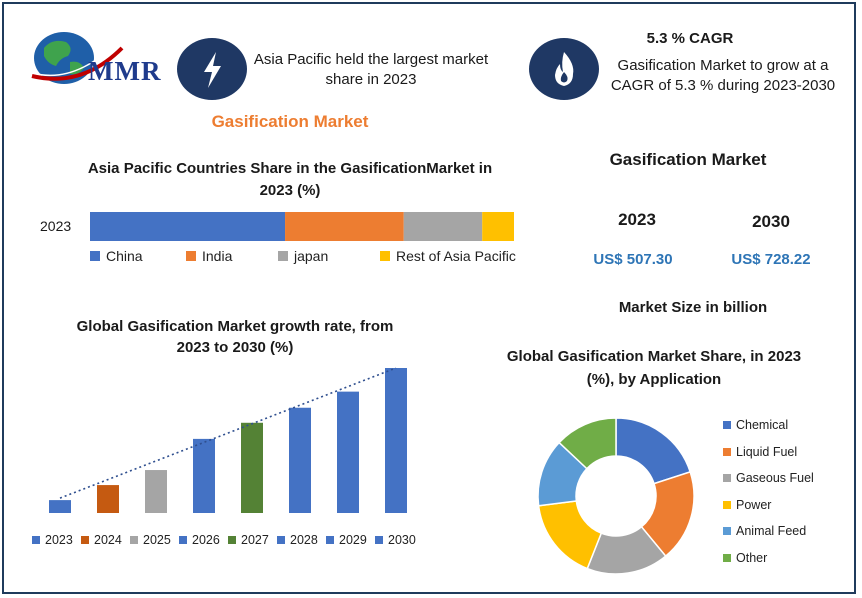  What do you see at coordinates (767, 451) in the screenshot?
I see `legend-label: Liquid Fuel` at bounding box center [767, 451].